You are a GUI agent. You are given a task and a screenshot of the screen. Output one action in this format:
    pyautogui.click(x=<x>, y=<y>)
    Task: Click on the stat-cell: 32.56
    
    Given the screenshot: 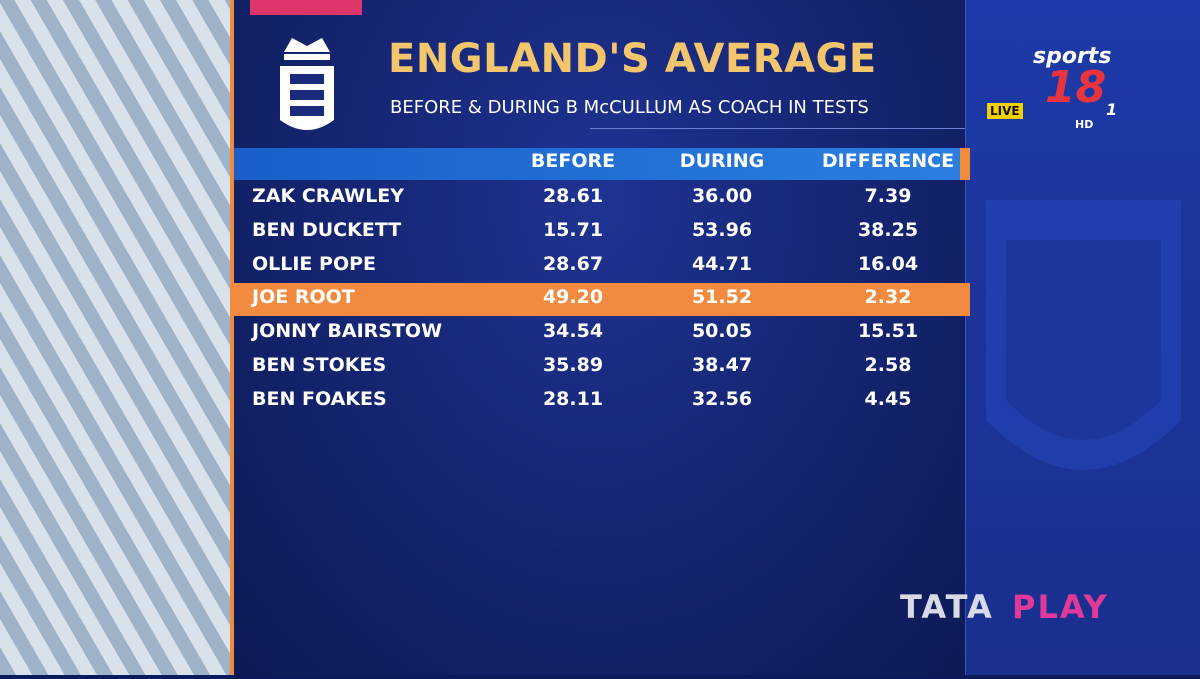 What is the action you would take?
    pyautogui.click(x=722, y=398)
    